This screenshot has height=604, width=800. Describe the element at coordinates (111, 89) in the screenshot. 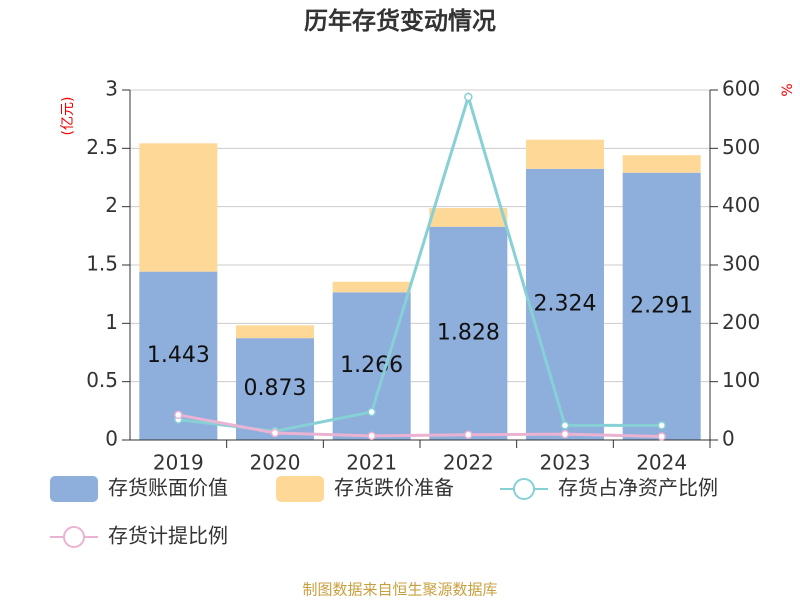

I see `y-tick-label: 3` at that location.